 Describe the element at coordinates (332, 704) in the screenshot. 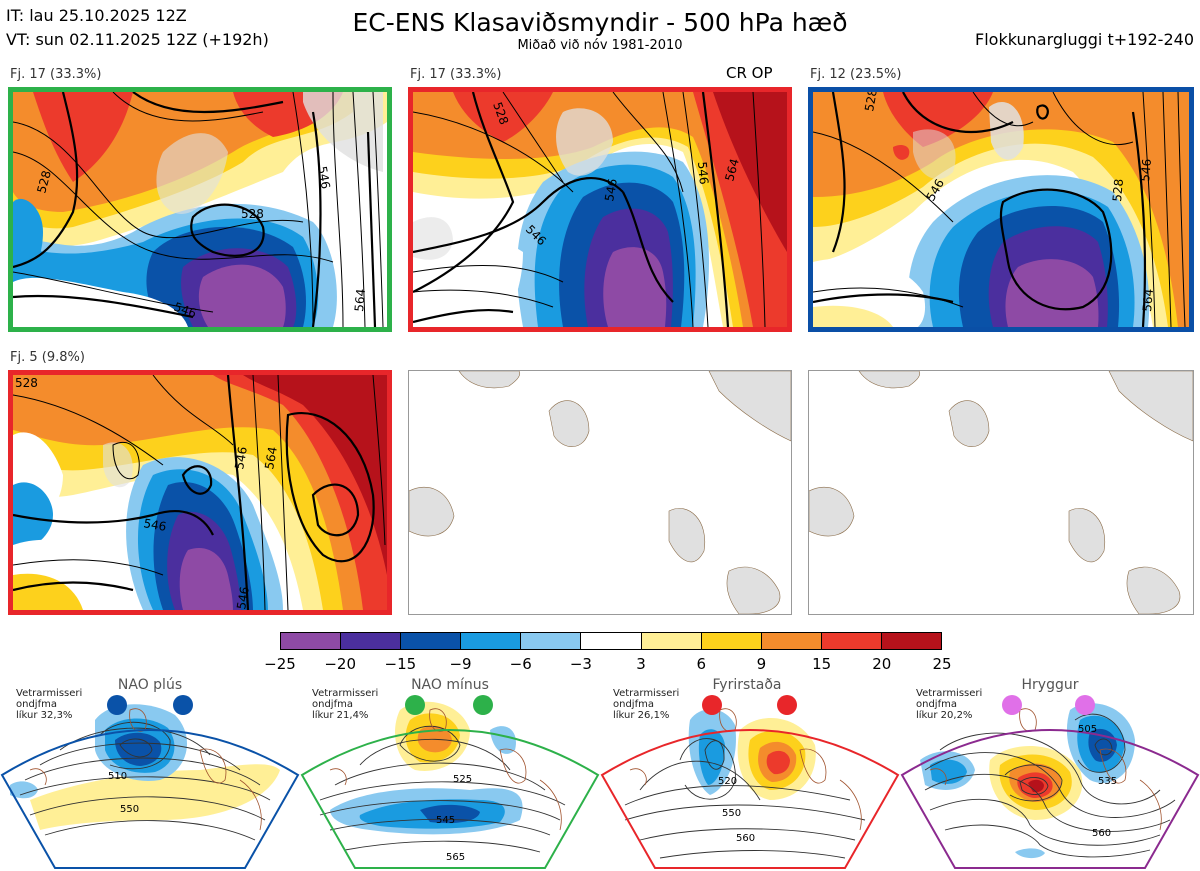

I see `regime-2-note-line: ondjfma` at that location.